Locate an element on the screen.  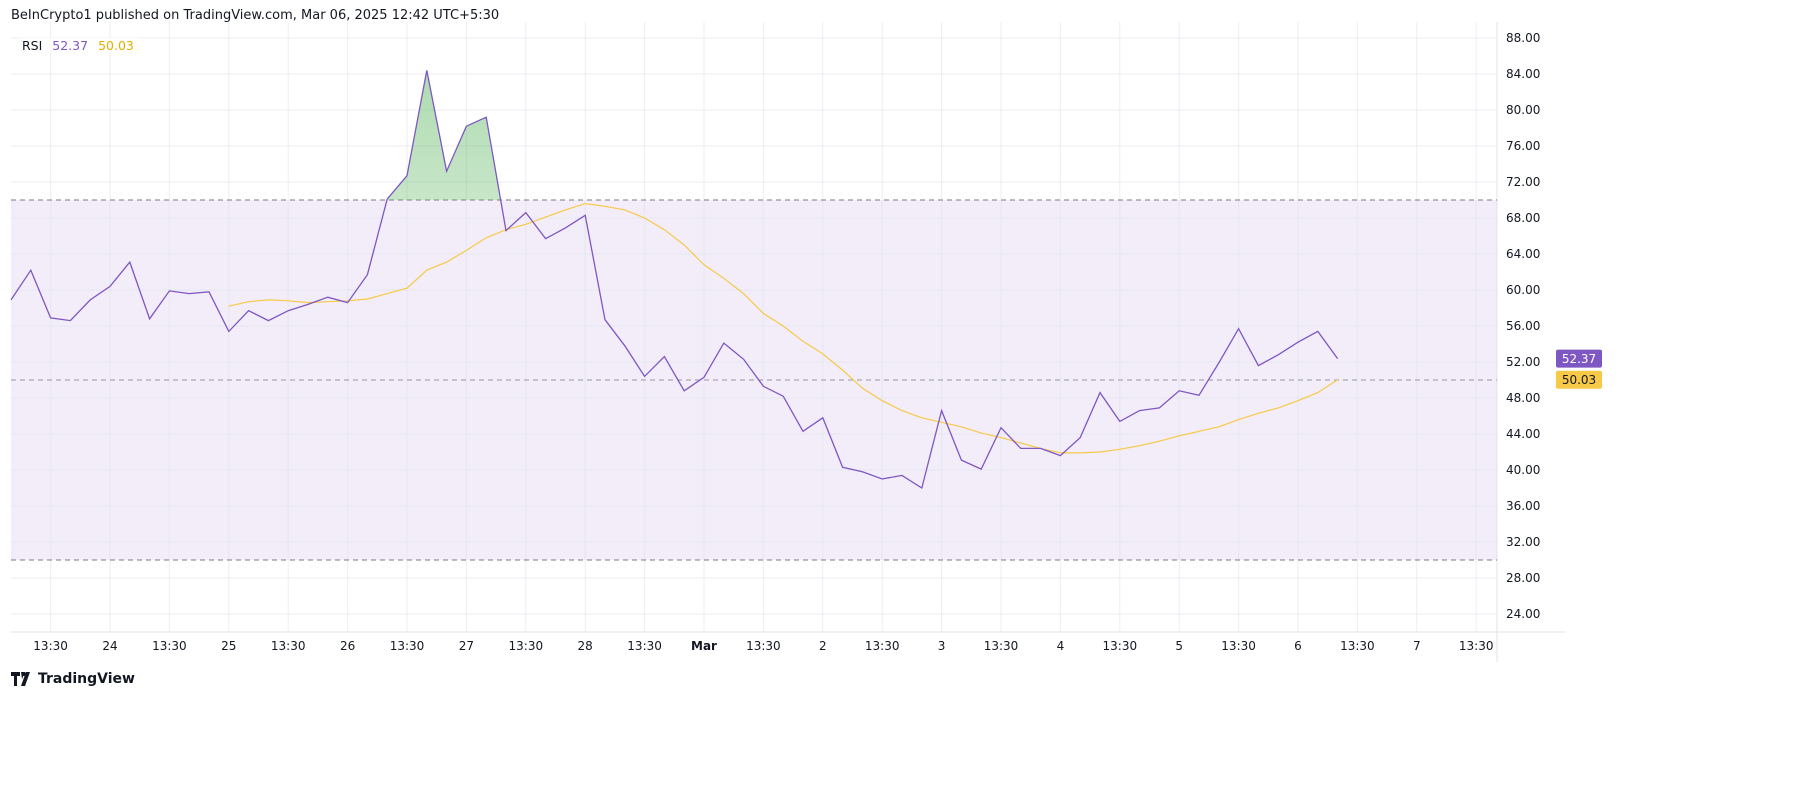
y-tick-label: 32.00 is located at coordinates (1523, 542).